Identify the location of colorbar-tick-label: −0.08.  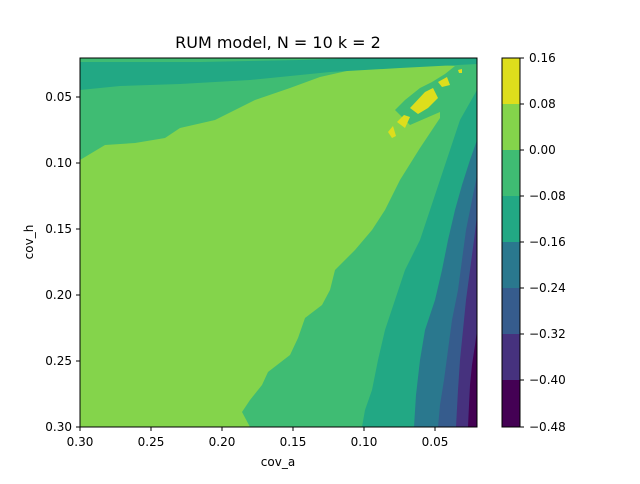
(547, 196).